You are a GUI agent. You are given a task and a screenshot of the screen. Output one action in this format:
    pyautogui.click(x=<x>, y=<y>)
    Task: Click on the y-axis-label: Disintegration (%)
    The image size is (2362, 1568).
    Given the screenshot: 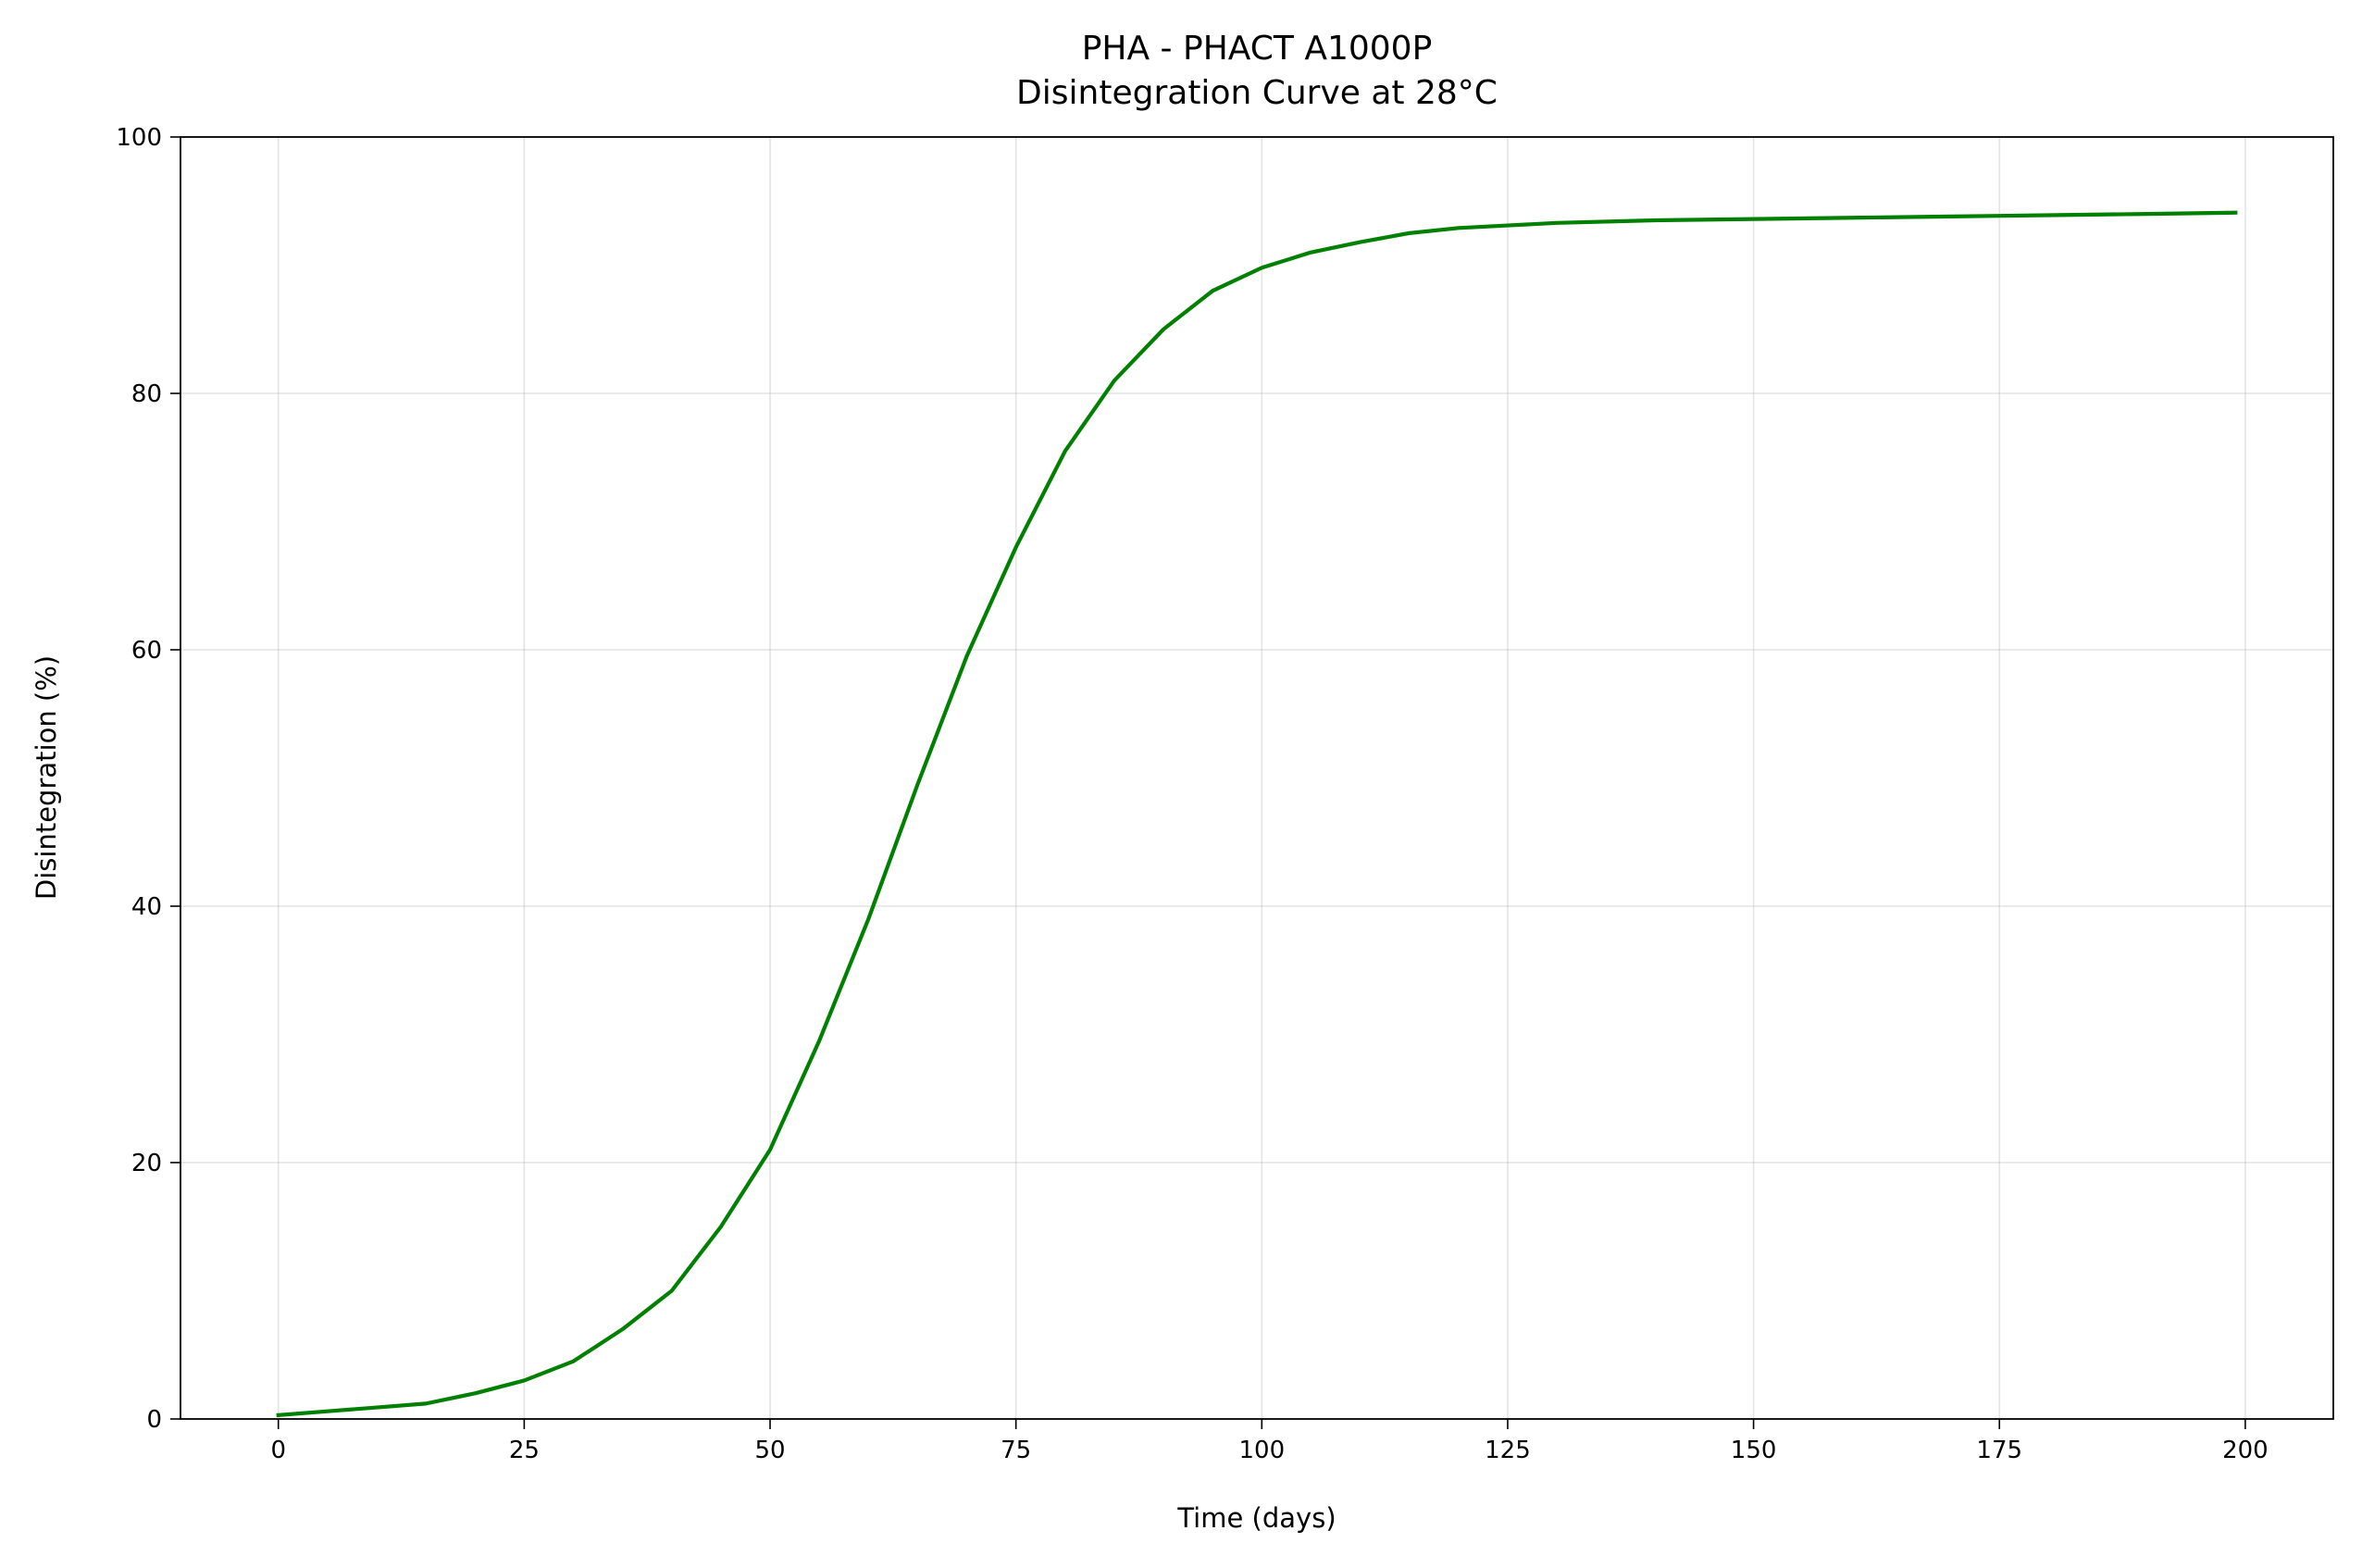 What is the action you would take?
    pyautogui.click(x=47, y=777)
    